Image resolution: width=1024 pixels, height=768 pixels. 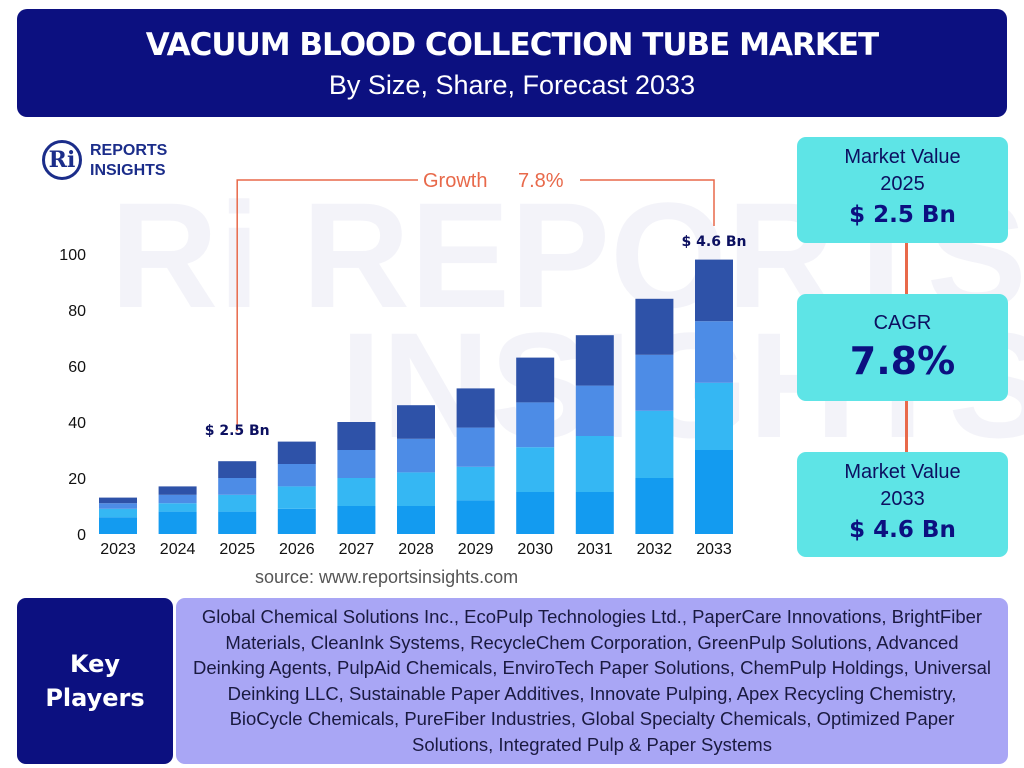 What do you see at coordinates (535, 549) in the screenshot?
I see `x-tick-label: 2030` at bounding box center [535, 549].